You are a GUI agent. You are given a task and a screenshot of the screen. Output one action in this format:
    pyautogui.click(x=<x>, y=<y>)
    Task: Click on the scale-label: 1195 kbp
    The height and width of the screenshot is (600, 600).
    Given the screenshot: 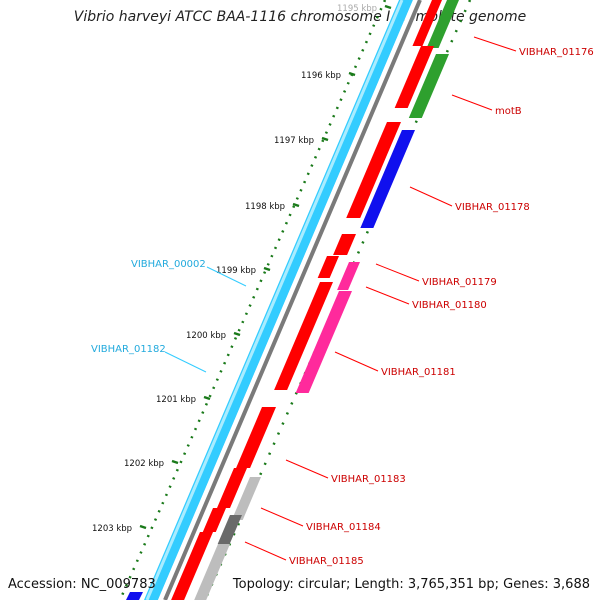 What is the action you would take?
    pyautogui.click(x=357, y=9)
    